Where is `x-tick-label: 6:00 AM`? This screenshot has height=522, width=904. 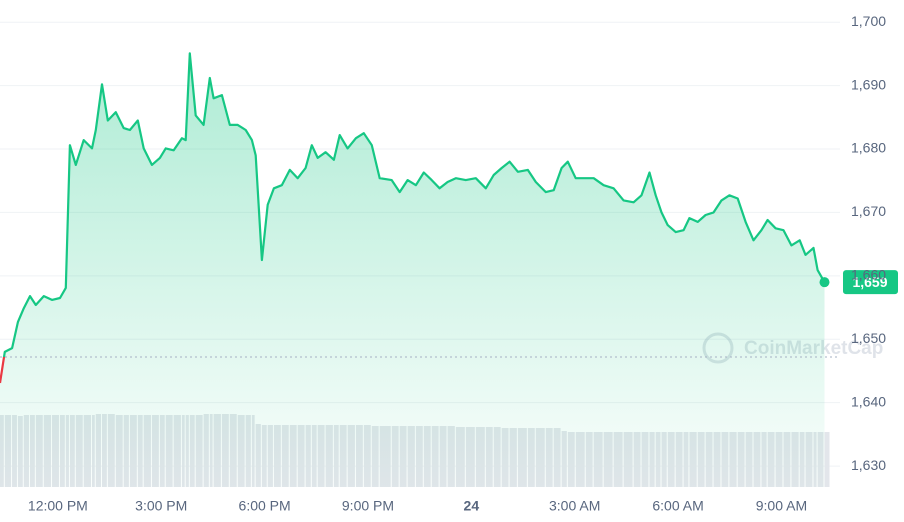 x-tick-label: 6:00 AM is located at coordinates (677, 506).